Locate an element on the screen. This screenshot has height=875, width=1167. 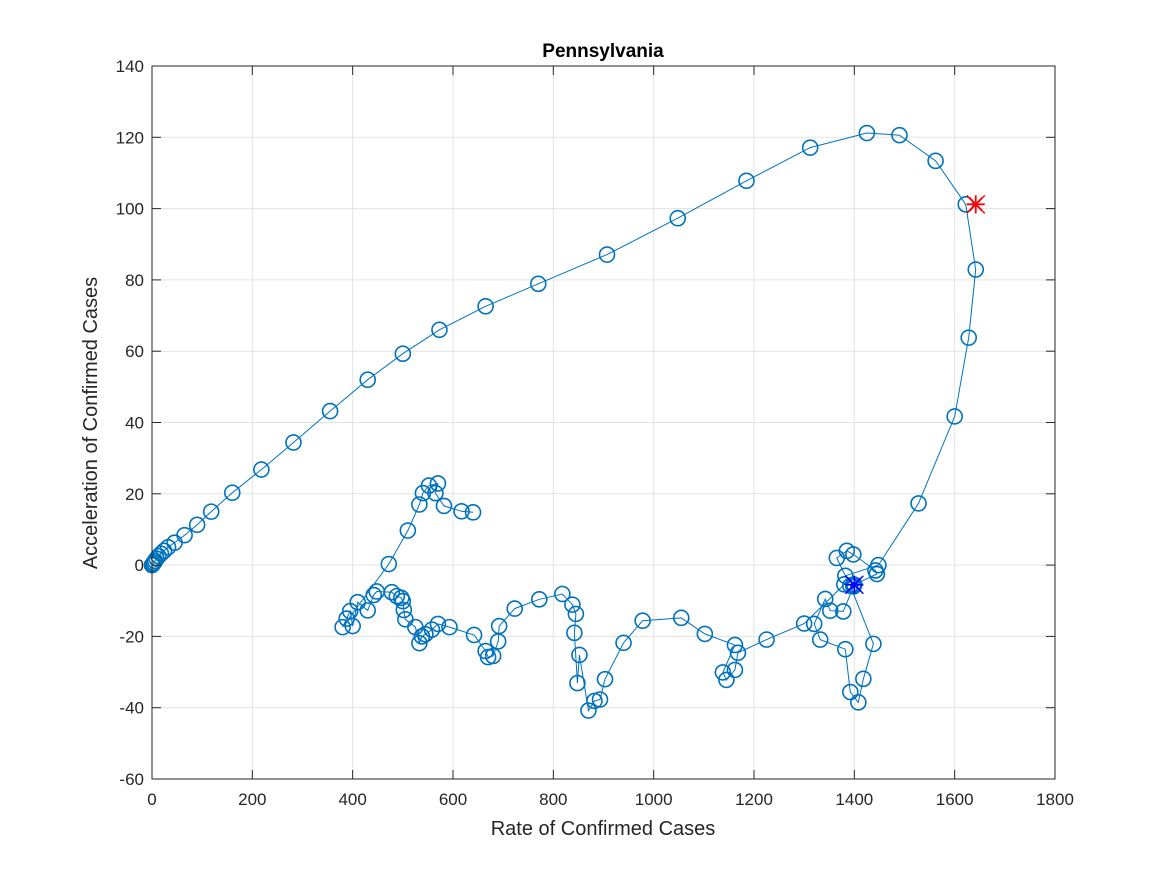
y-tick-label: 100 is located at coordinates (130, 209).